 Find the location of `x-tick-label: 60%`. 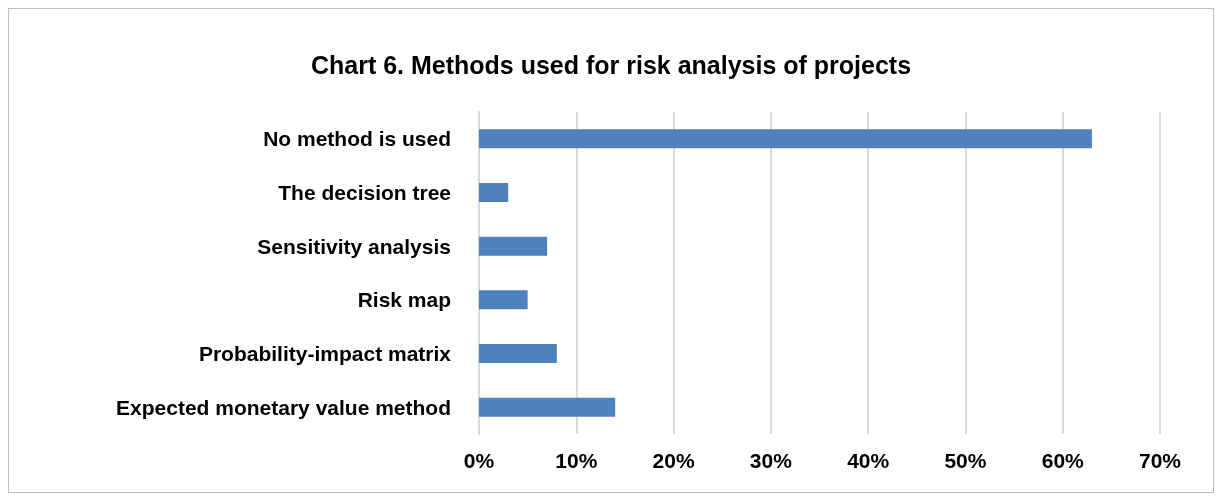

x-tick-label: 60% is located at coordinates (1063, 460).